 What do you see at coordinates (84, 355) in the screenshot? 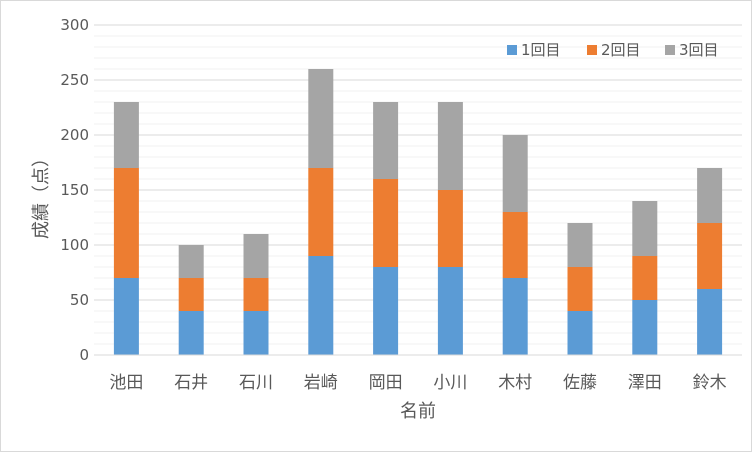
I see `y-tick-label: 0` at bounding box center [84, 355].